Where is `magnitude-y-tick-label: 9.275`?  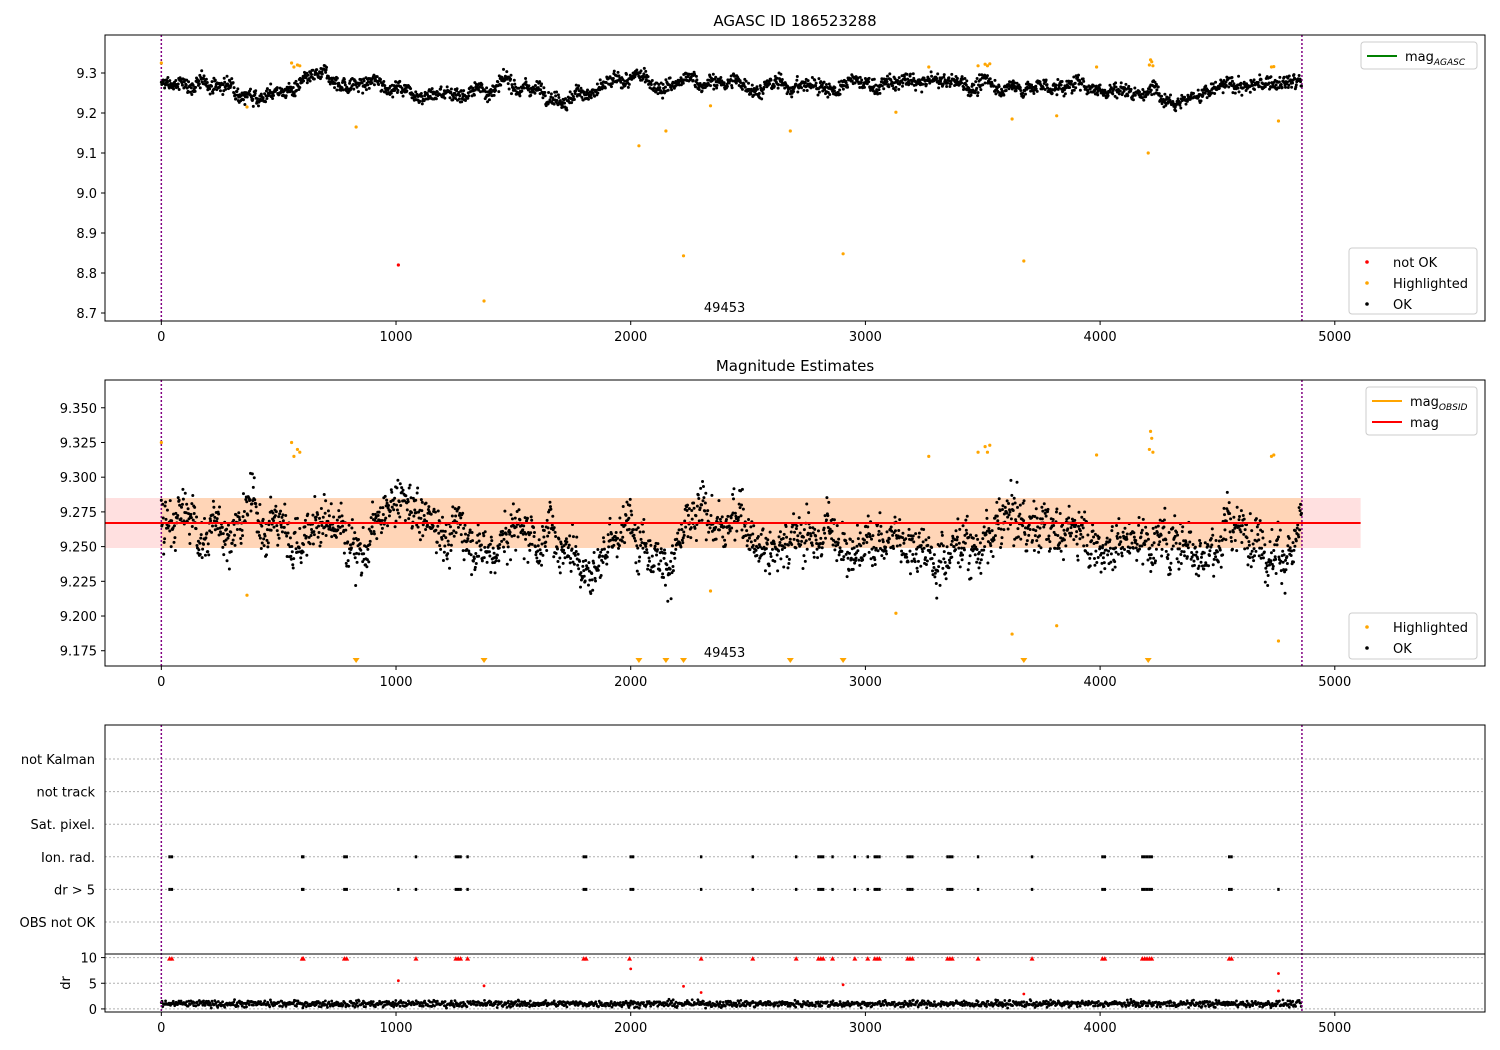
magnitude-y-tick-label: 9.275 is located at coordinates (78, 513).